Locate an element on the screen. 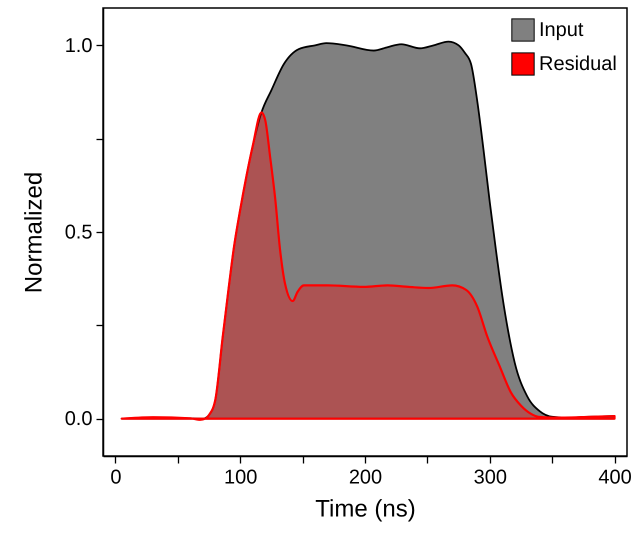 Image resolution: width=634 pixels, height=534 pixels. x-tick-label: 100 is located at coordinates (241, 477).